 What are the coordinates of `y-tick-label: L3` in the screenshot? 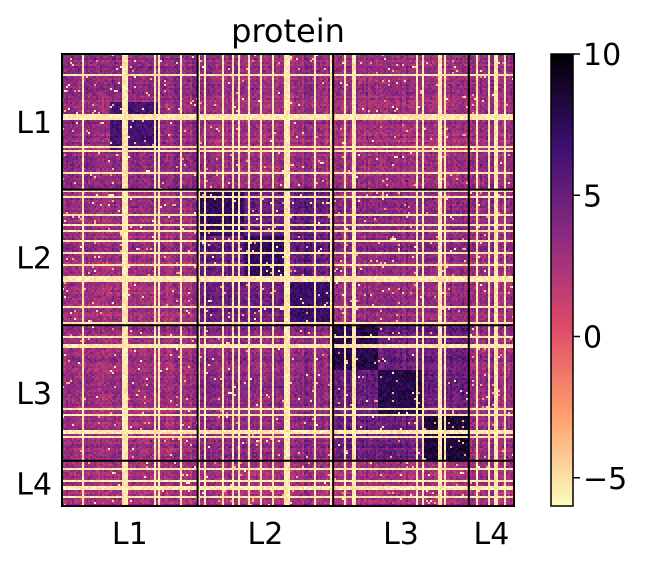 It's located at (34, 394).